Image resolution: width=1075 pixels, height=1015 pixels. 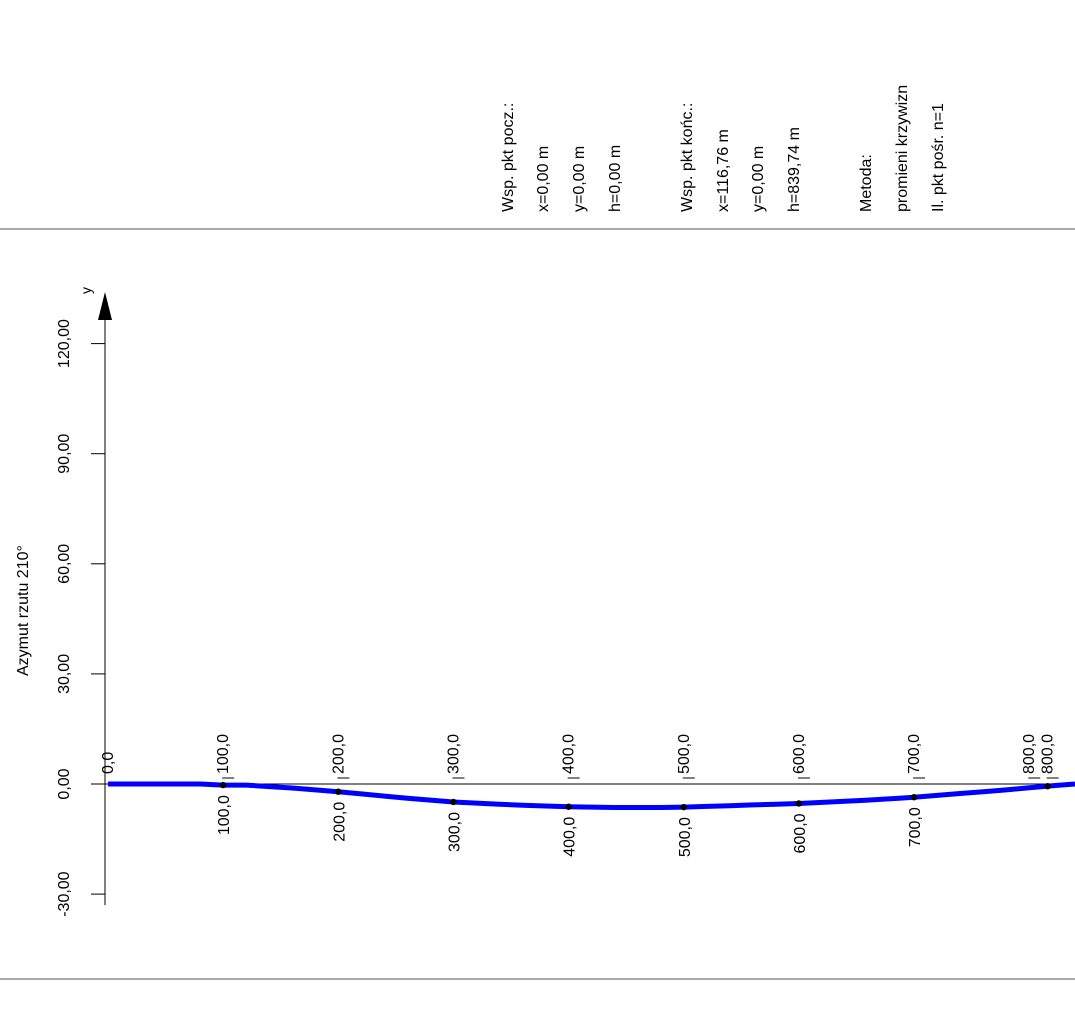 What do you see at coordinates (615, 178) in the screenshot?
I see `start-h: h=0,00 m` at bounding box center [615, 178].